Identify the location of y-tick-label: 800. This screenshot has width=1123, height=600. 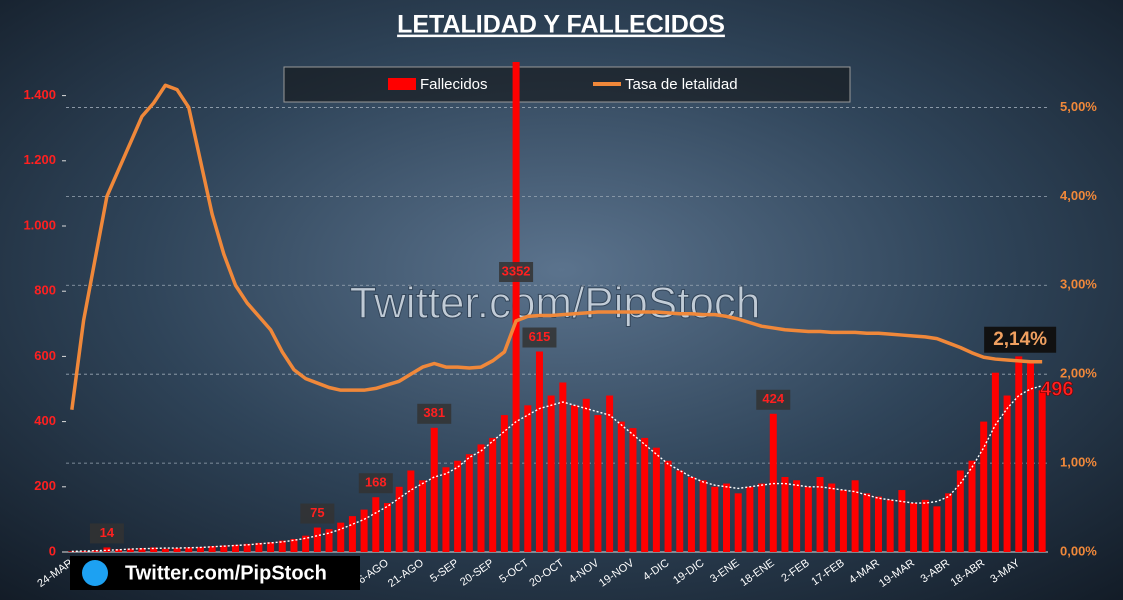
(45, 290).